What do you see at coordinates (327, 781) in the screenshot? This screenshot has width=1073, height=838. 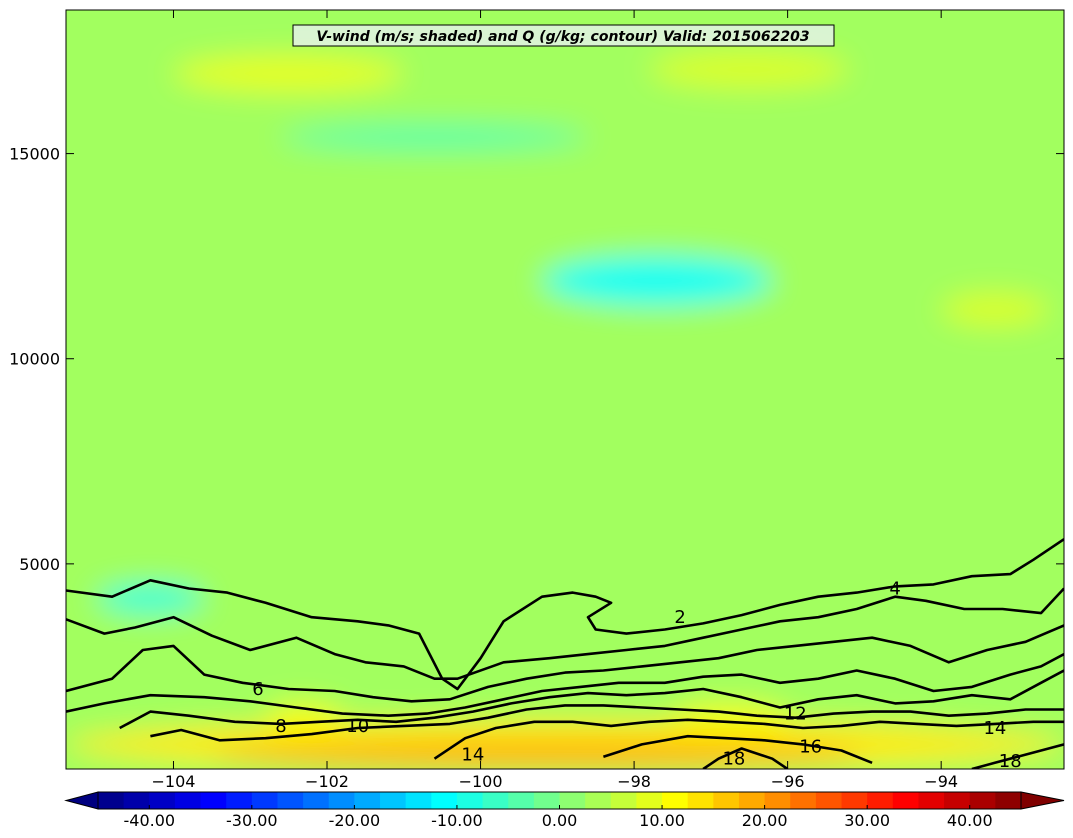 I see `x-tick-label: −102` at bounding box center [327, 781].